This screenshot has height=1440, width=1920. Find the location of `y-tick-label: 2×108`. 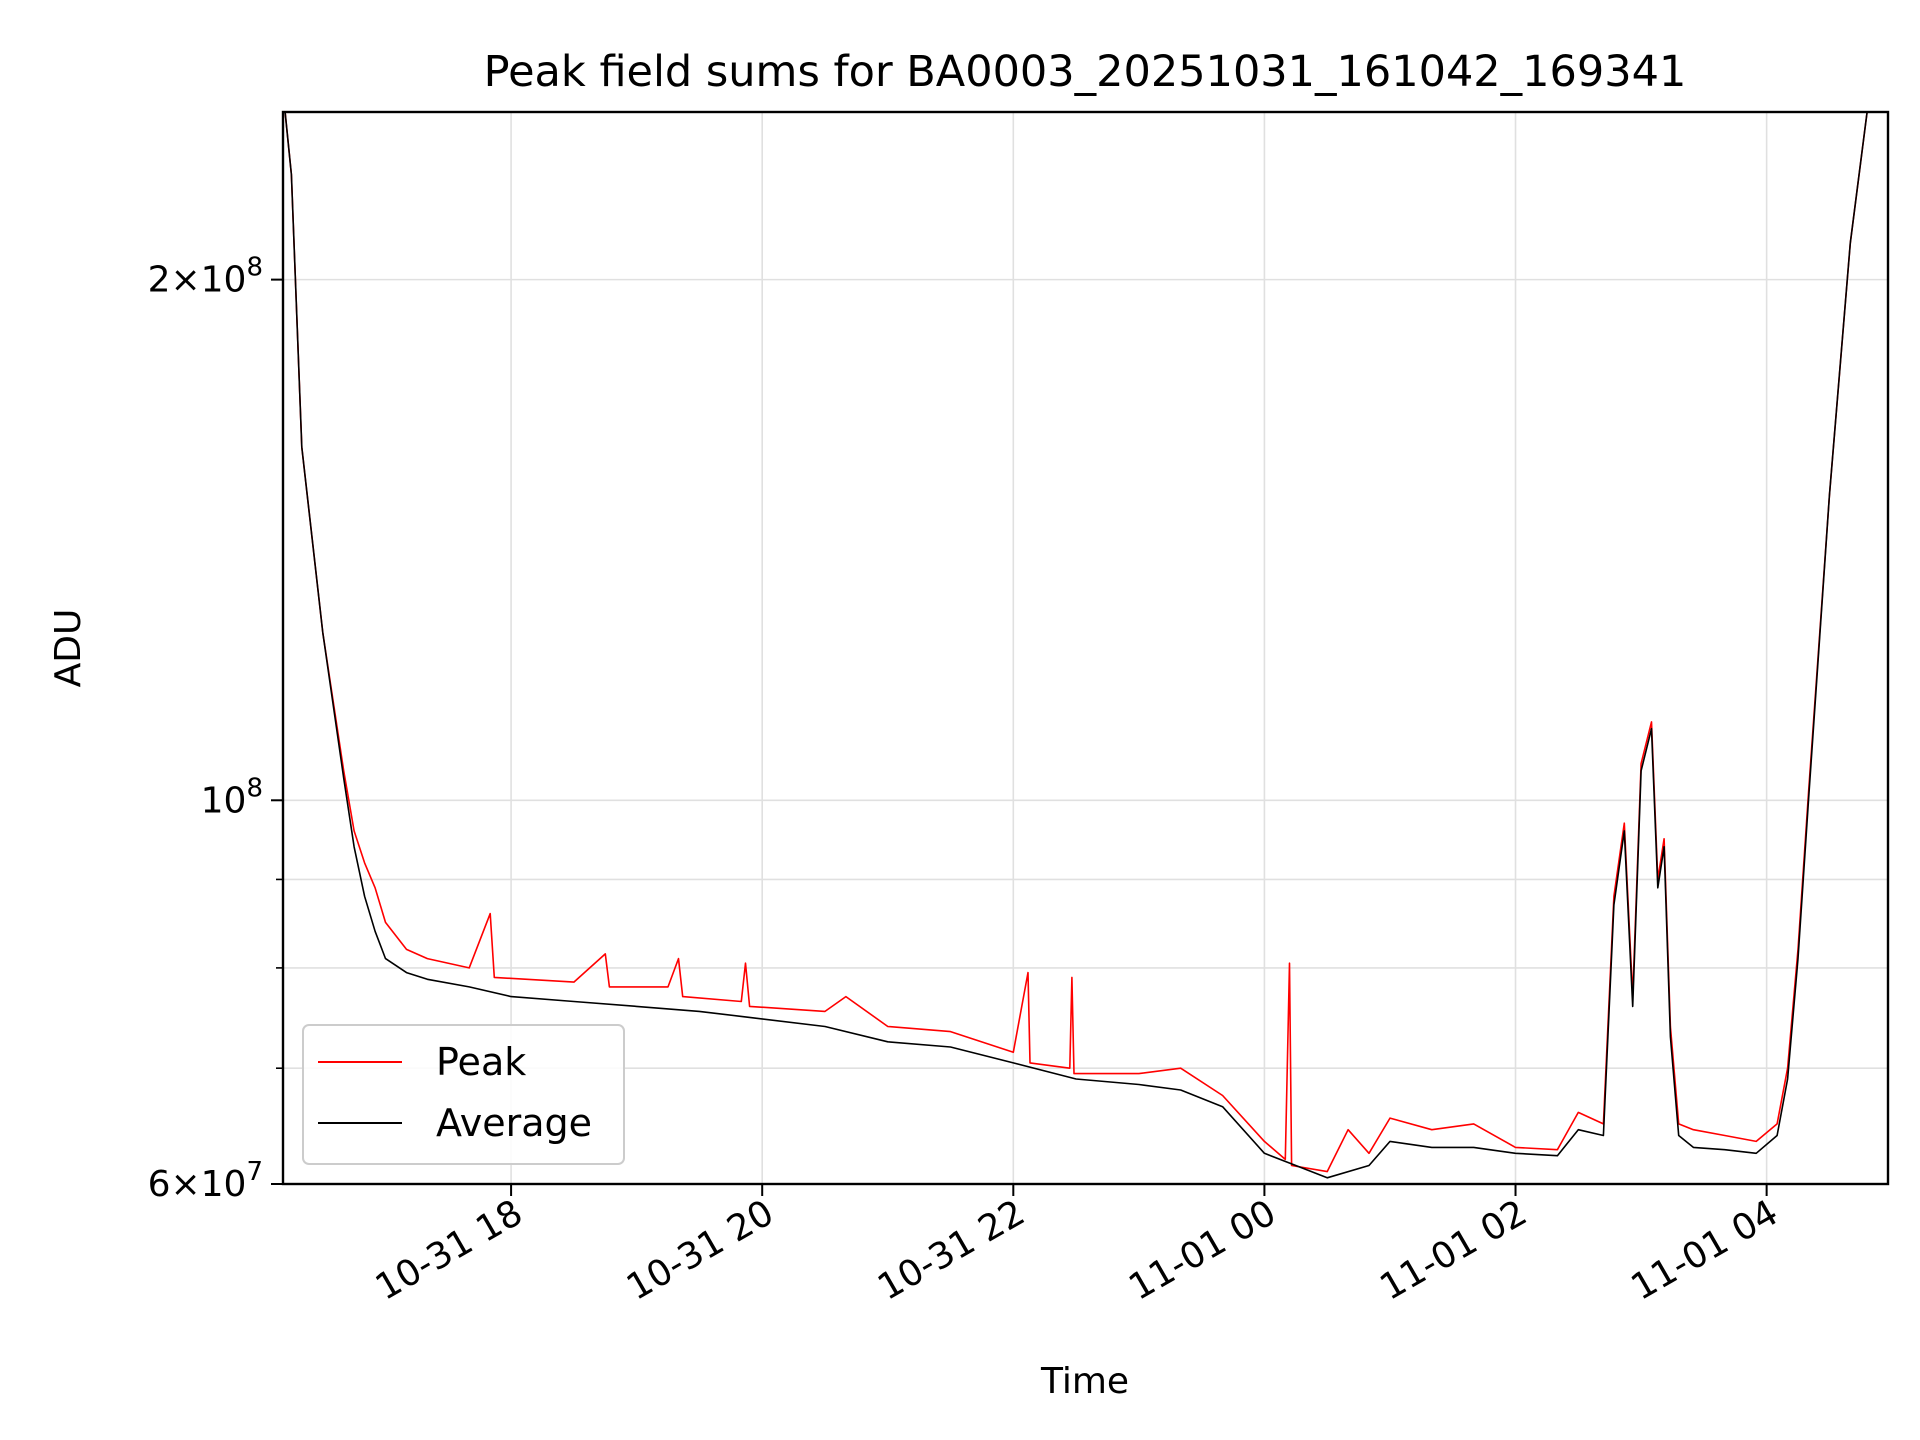

y-tick-label: 2×108 is located at coordinates (205, 277).